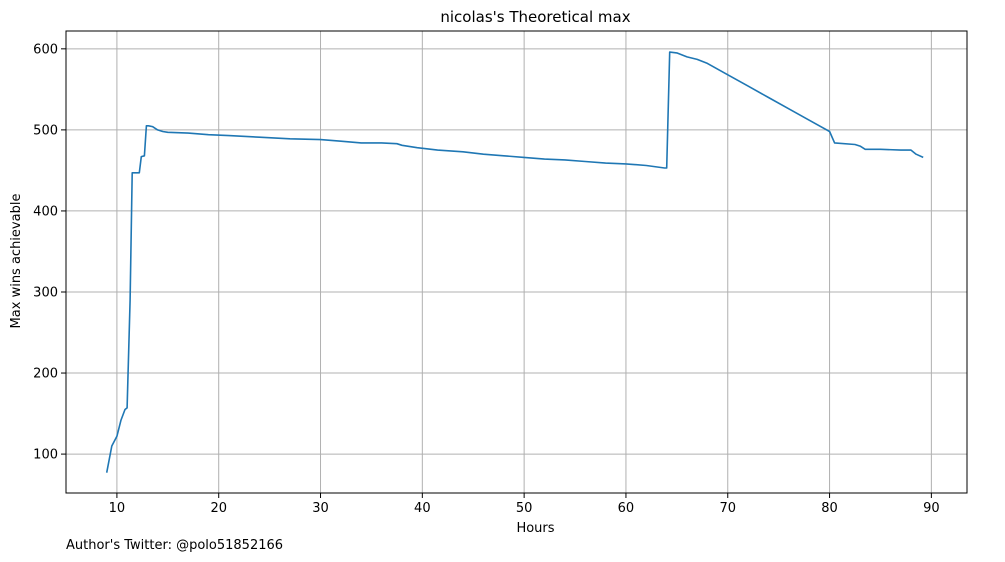 The image size is (1005, 562). Describe the element at coordinates (218, 508) in the screenshot. I see `x-tick-label: 20` at that location.